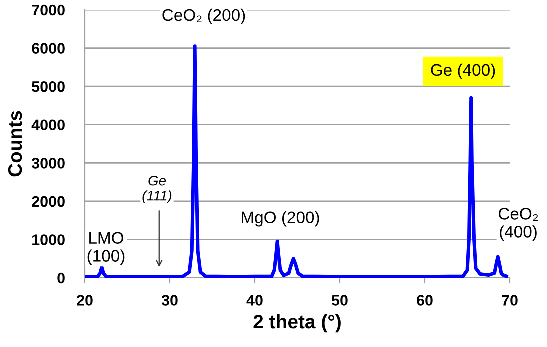 The image size is (547, 347). I want to click on y-tick-label: 3000, so click(48, 163).